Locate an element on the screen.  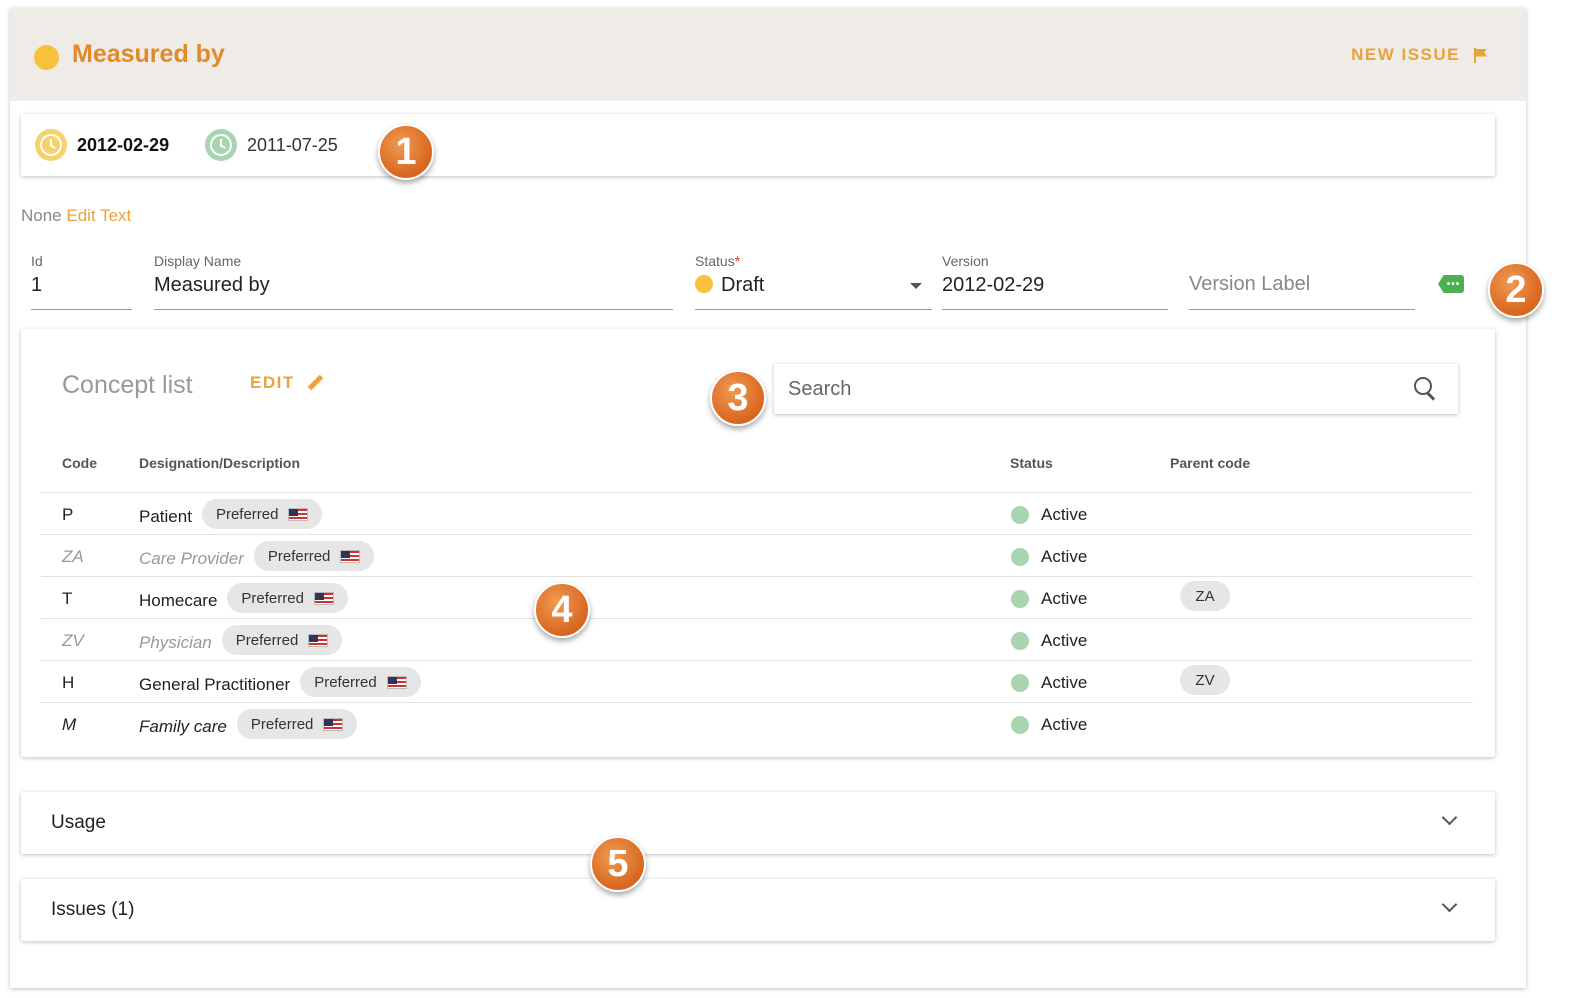
column-header-designation: Designation/Description is located at coordinates (220, 463).